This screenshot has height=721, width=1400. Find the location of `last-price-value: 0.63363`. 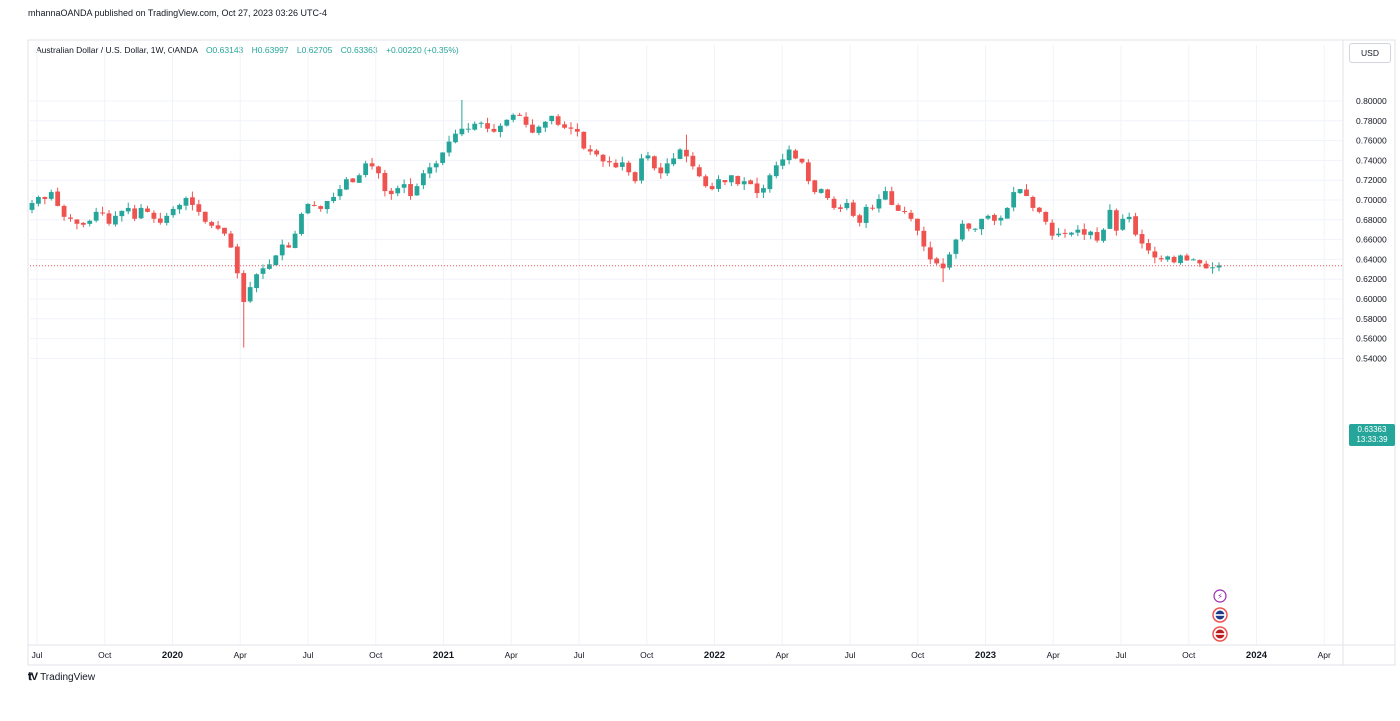

last-price-value: 0.63363 is located at coordinates (1372, 429).